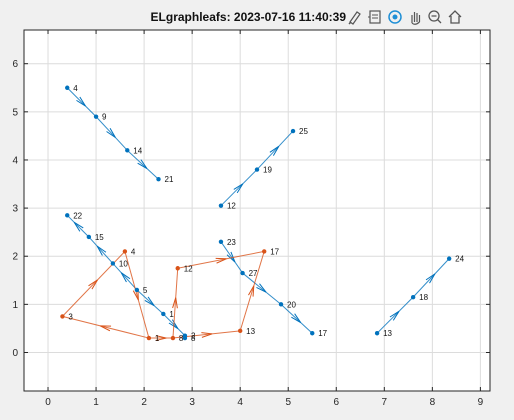 Image resolution: width=514 pixels, height=420 pixels. I want to click on y-tick-label: 4, so click(15, 160).